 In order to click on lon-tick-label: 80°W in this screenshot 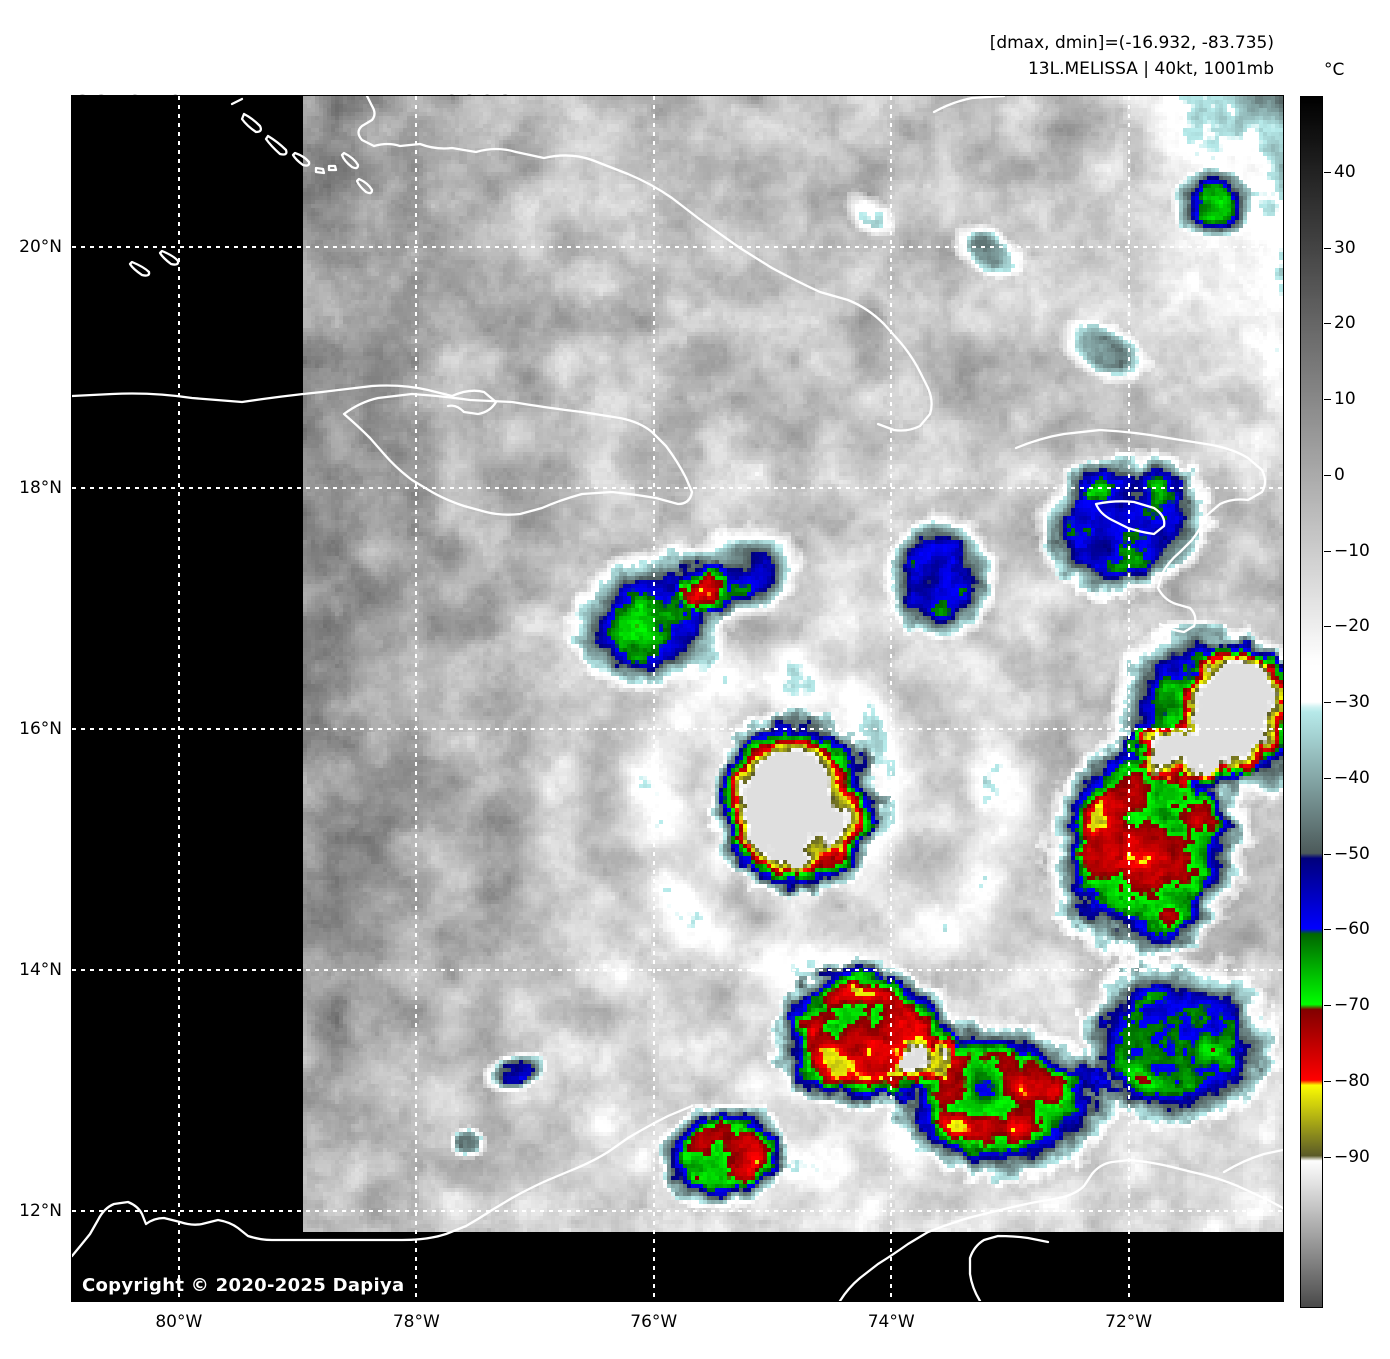, I will do `click(179, 1322)`.